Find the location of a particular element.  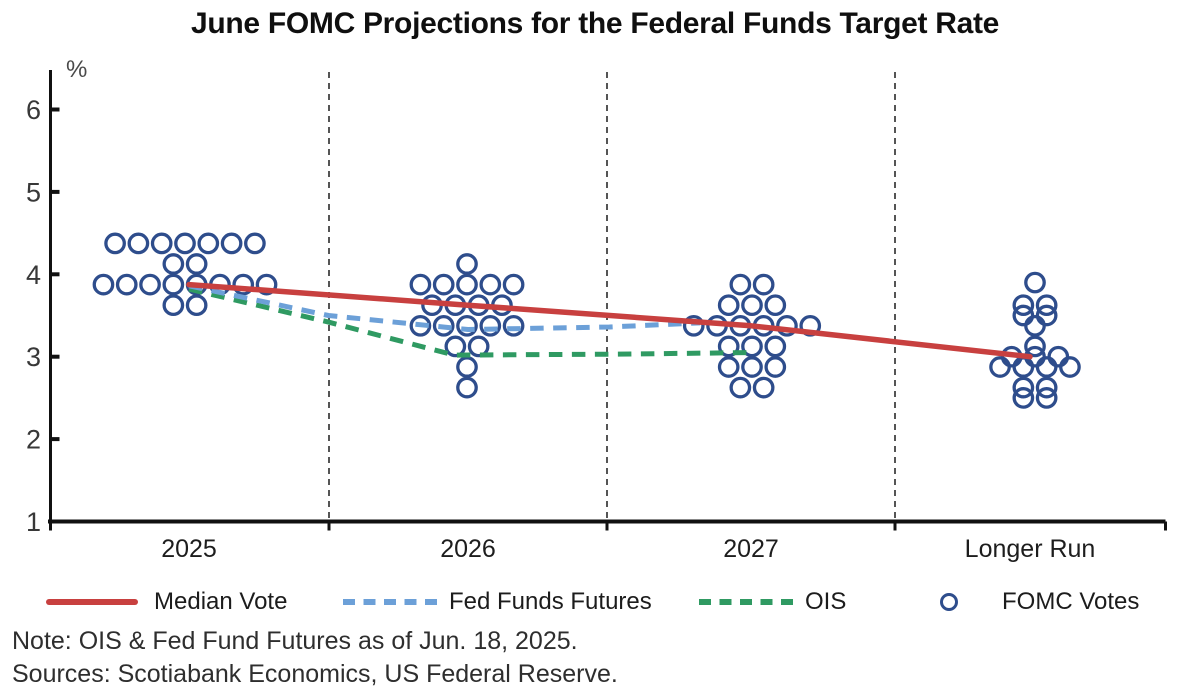

svg-text: 1 is located at coordinates (33, 522).